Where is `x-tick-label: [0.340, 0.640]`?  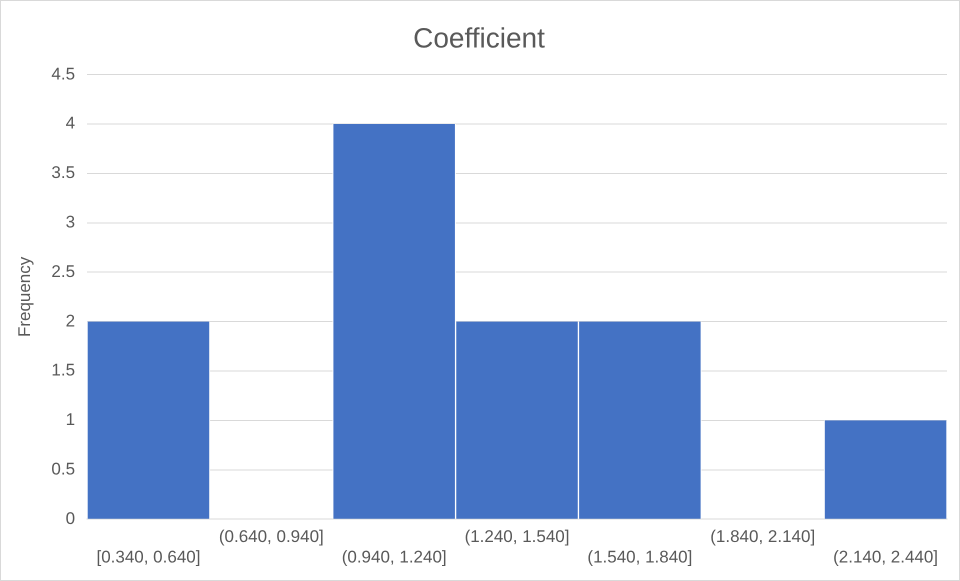
x-tick-label: [0.340, 0.640] is located at coordinates (148, 556).